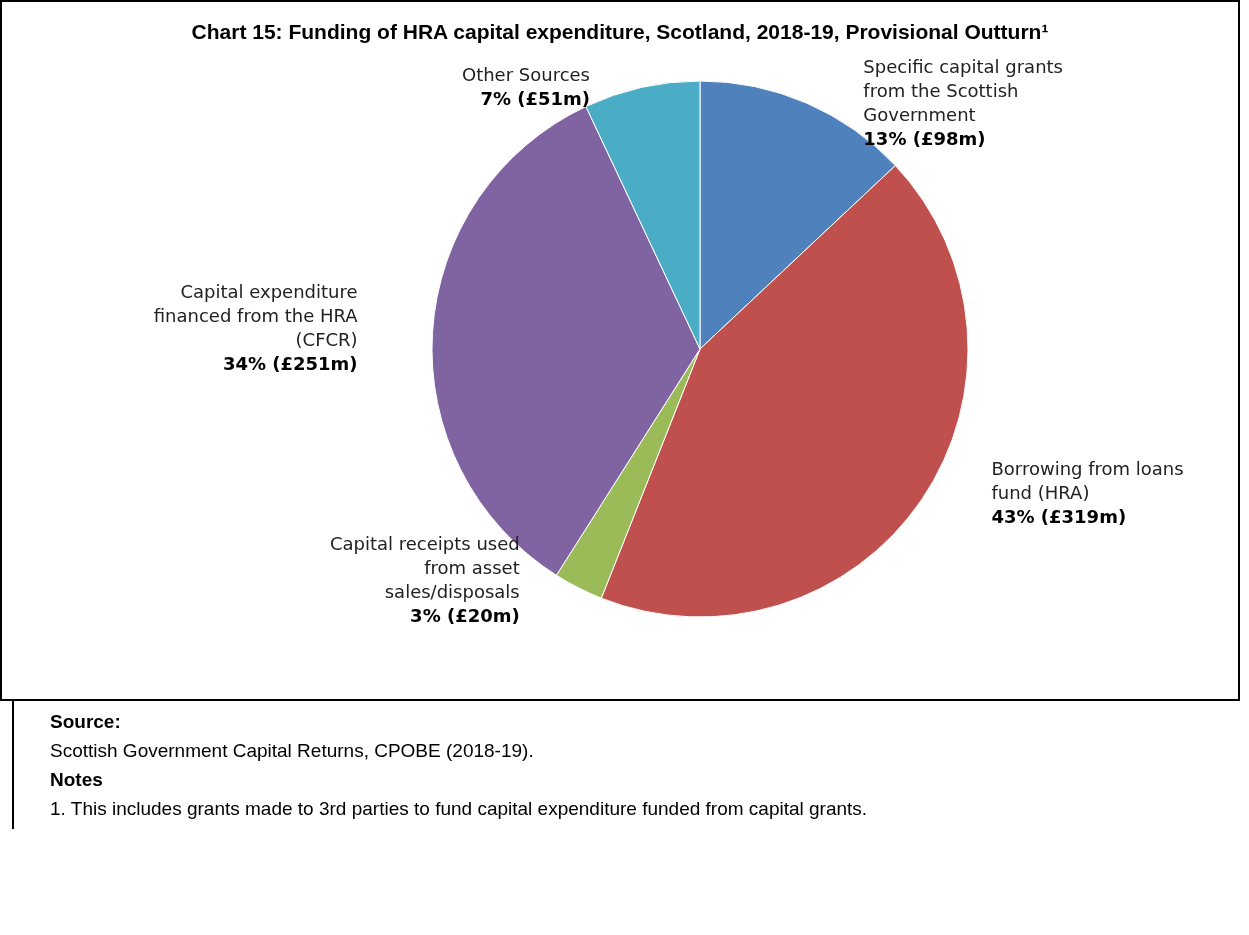 The width and height of the screenshot is (1249, 935). What do you see at coordinates (620, 31) in the screenshot?
I see `chart-title: Chart 15: Funding of HRA capital expenditure, Scotland, 2018-19, Provisional Outturn¹` at bounding box center [620, 31].